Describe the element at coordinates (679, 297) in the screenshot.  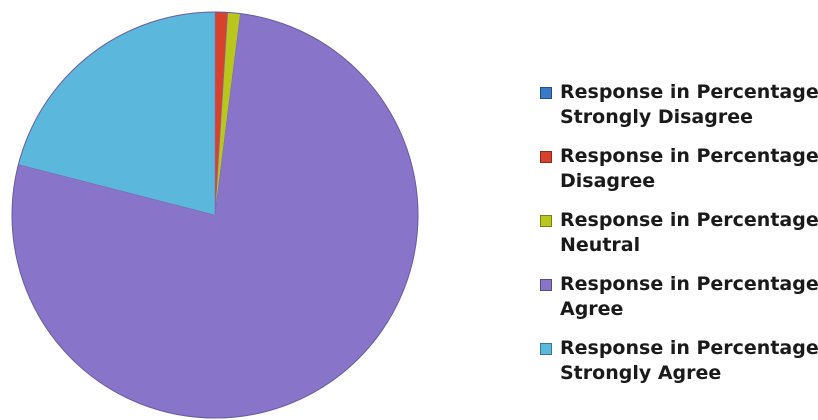
I see `legend-item-agree: Response in Percentage Agree` at that location.